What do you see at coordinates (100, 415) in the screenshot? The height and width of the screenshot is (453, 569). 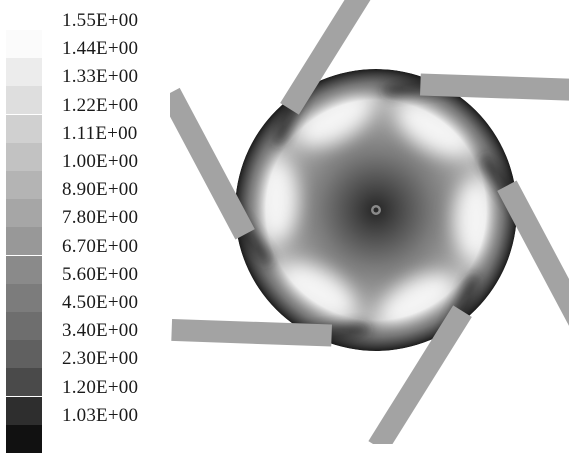 I see `legend-label: 1.03E+00` at bounding box center [100, 415].